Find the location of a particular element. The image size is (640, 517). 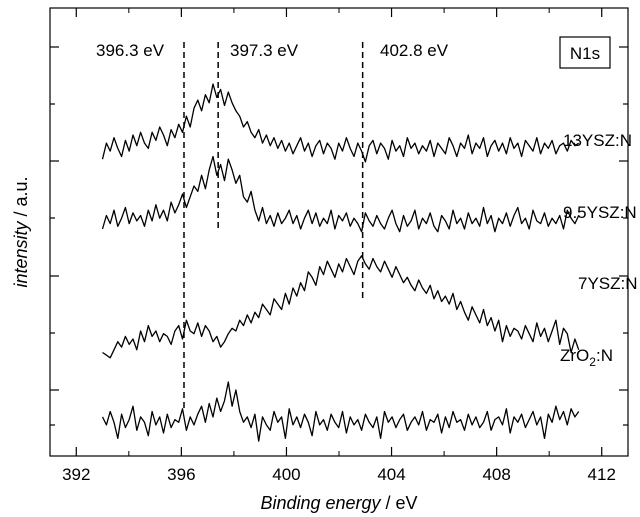

x-tick-label: 400 is located at coordinates (286, 474).